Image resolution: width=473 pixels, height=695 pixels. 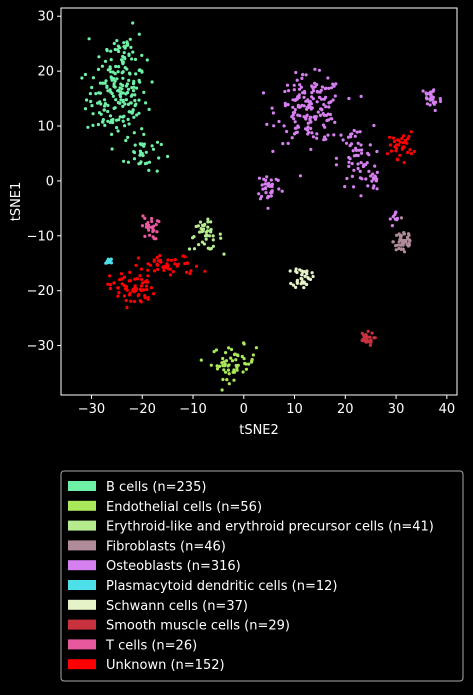 What do you see at coordinates (82, 545) in the screenshot?
I see `legend-swatch` at bounding box center [82, 545].